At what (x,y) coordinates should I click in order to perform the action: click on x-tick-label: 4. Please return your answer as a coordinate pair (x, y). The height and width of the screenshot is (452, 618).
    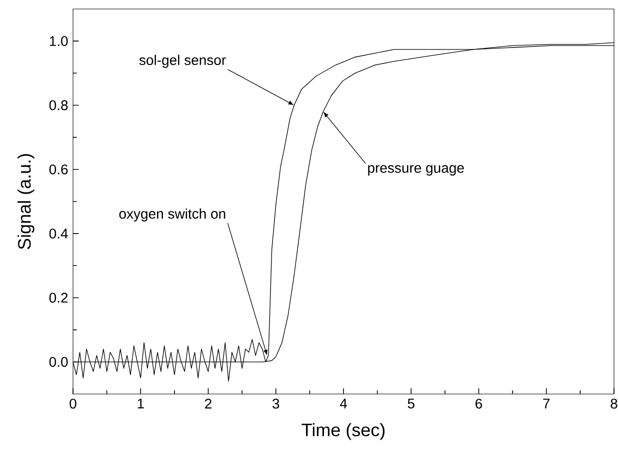
    Looking at the image, I should click on (343, 403).